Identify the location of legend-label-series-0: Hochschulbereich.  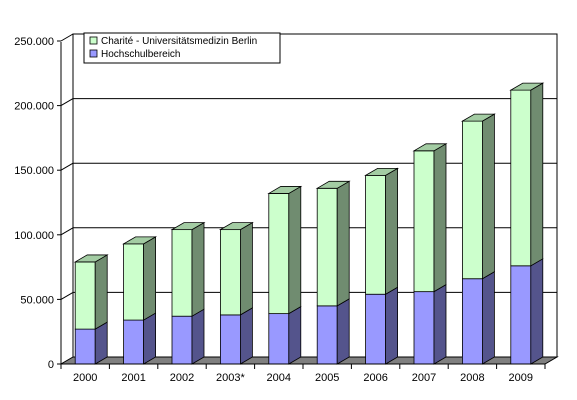
(141, 54).